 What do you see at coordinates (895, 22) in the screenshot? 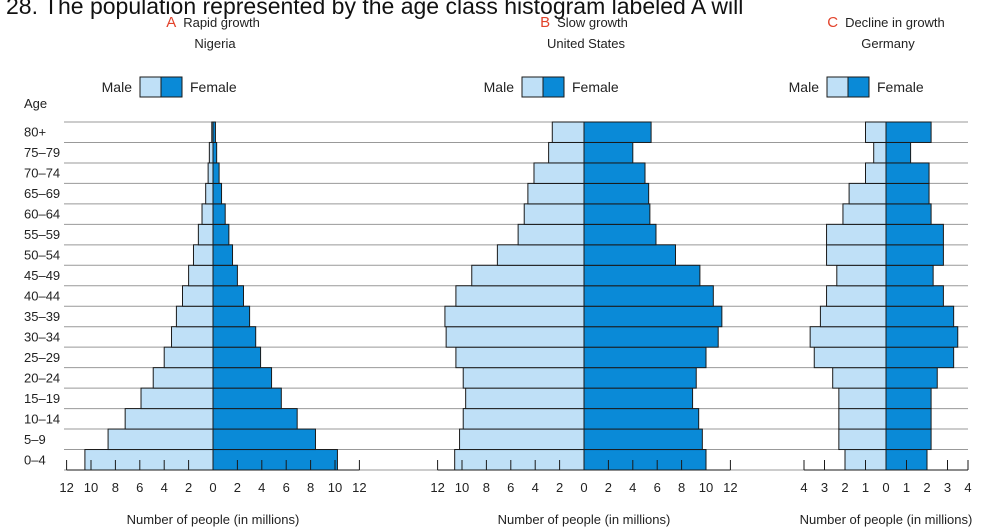
I see `panel-title: Decline in growth` at bounding box center [895, 22].